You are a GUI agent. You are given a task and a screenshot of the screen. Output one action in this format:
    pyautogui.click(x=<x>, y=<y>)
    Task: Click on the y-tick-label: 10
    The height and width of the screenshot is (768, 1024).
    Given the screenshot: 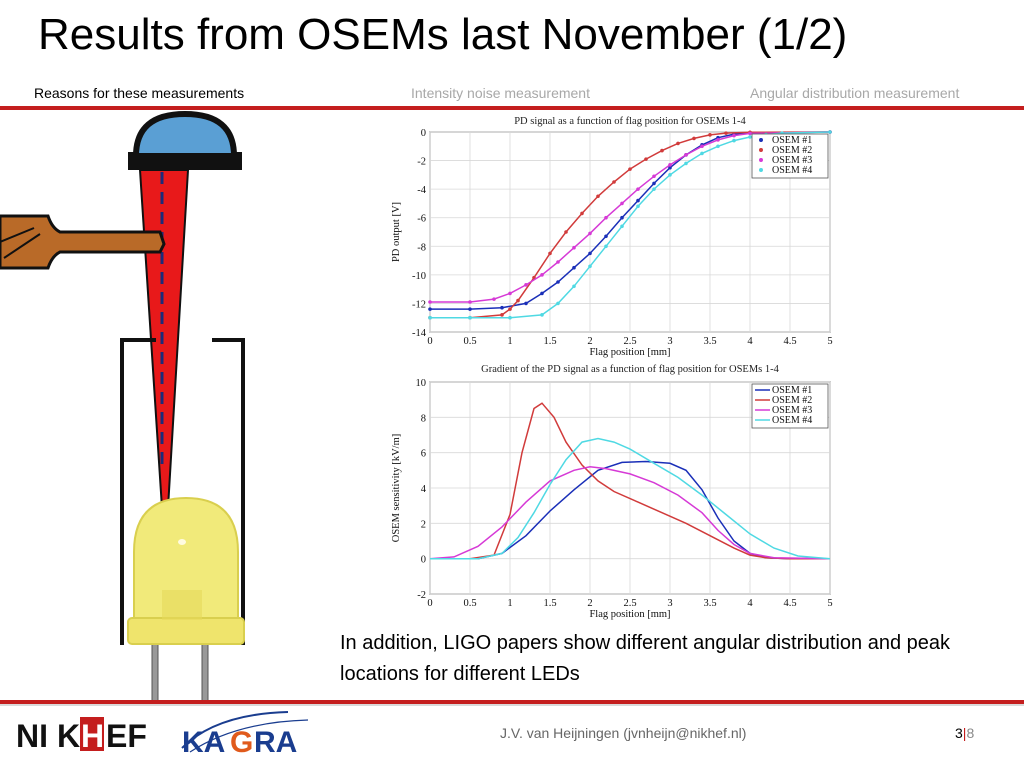 What is the action you would take?
    pyautogui.click(x=421, y=383)
    